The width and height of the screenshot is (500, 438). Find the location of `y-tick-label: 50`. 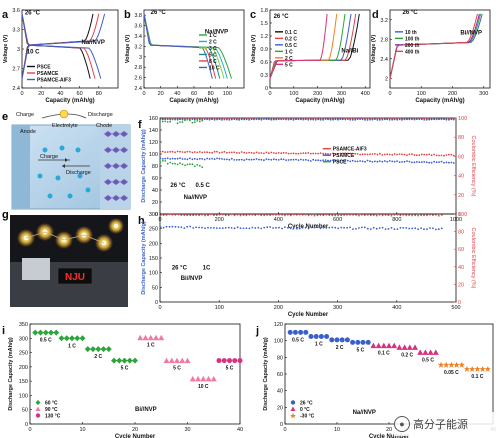

y-tick-label: 50 is located at coordinates (155, 288).